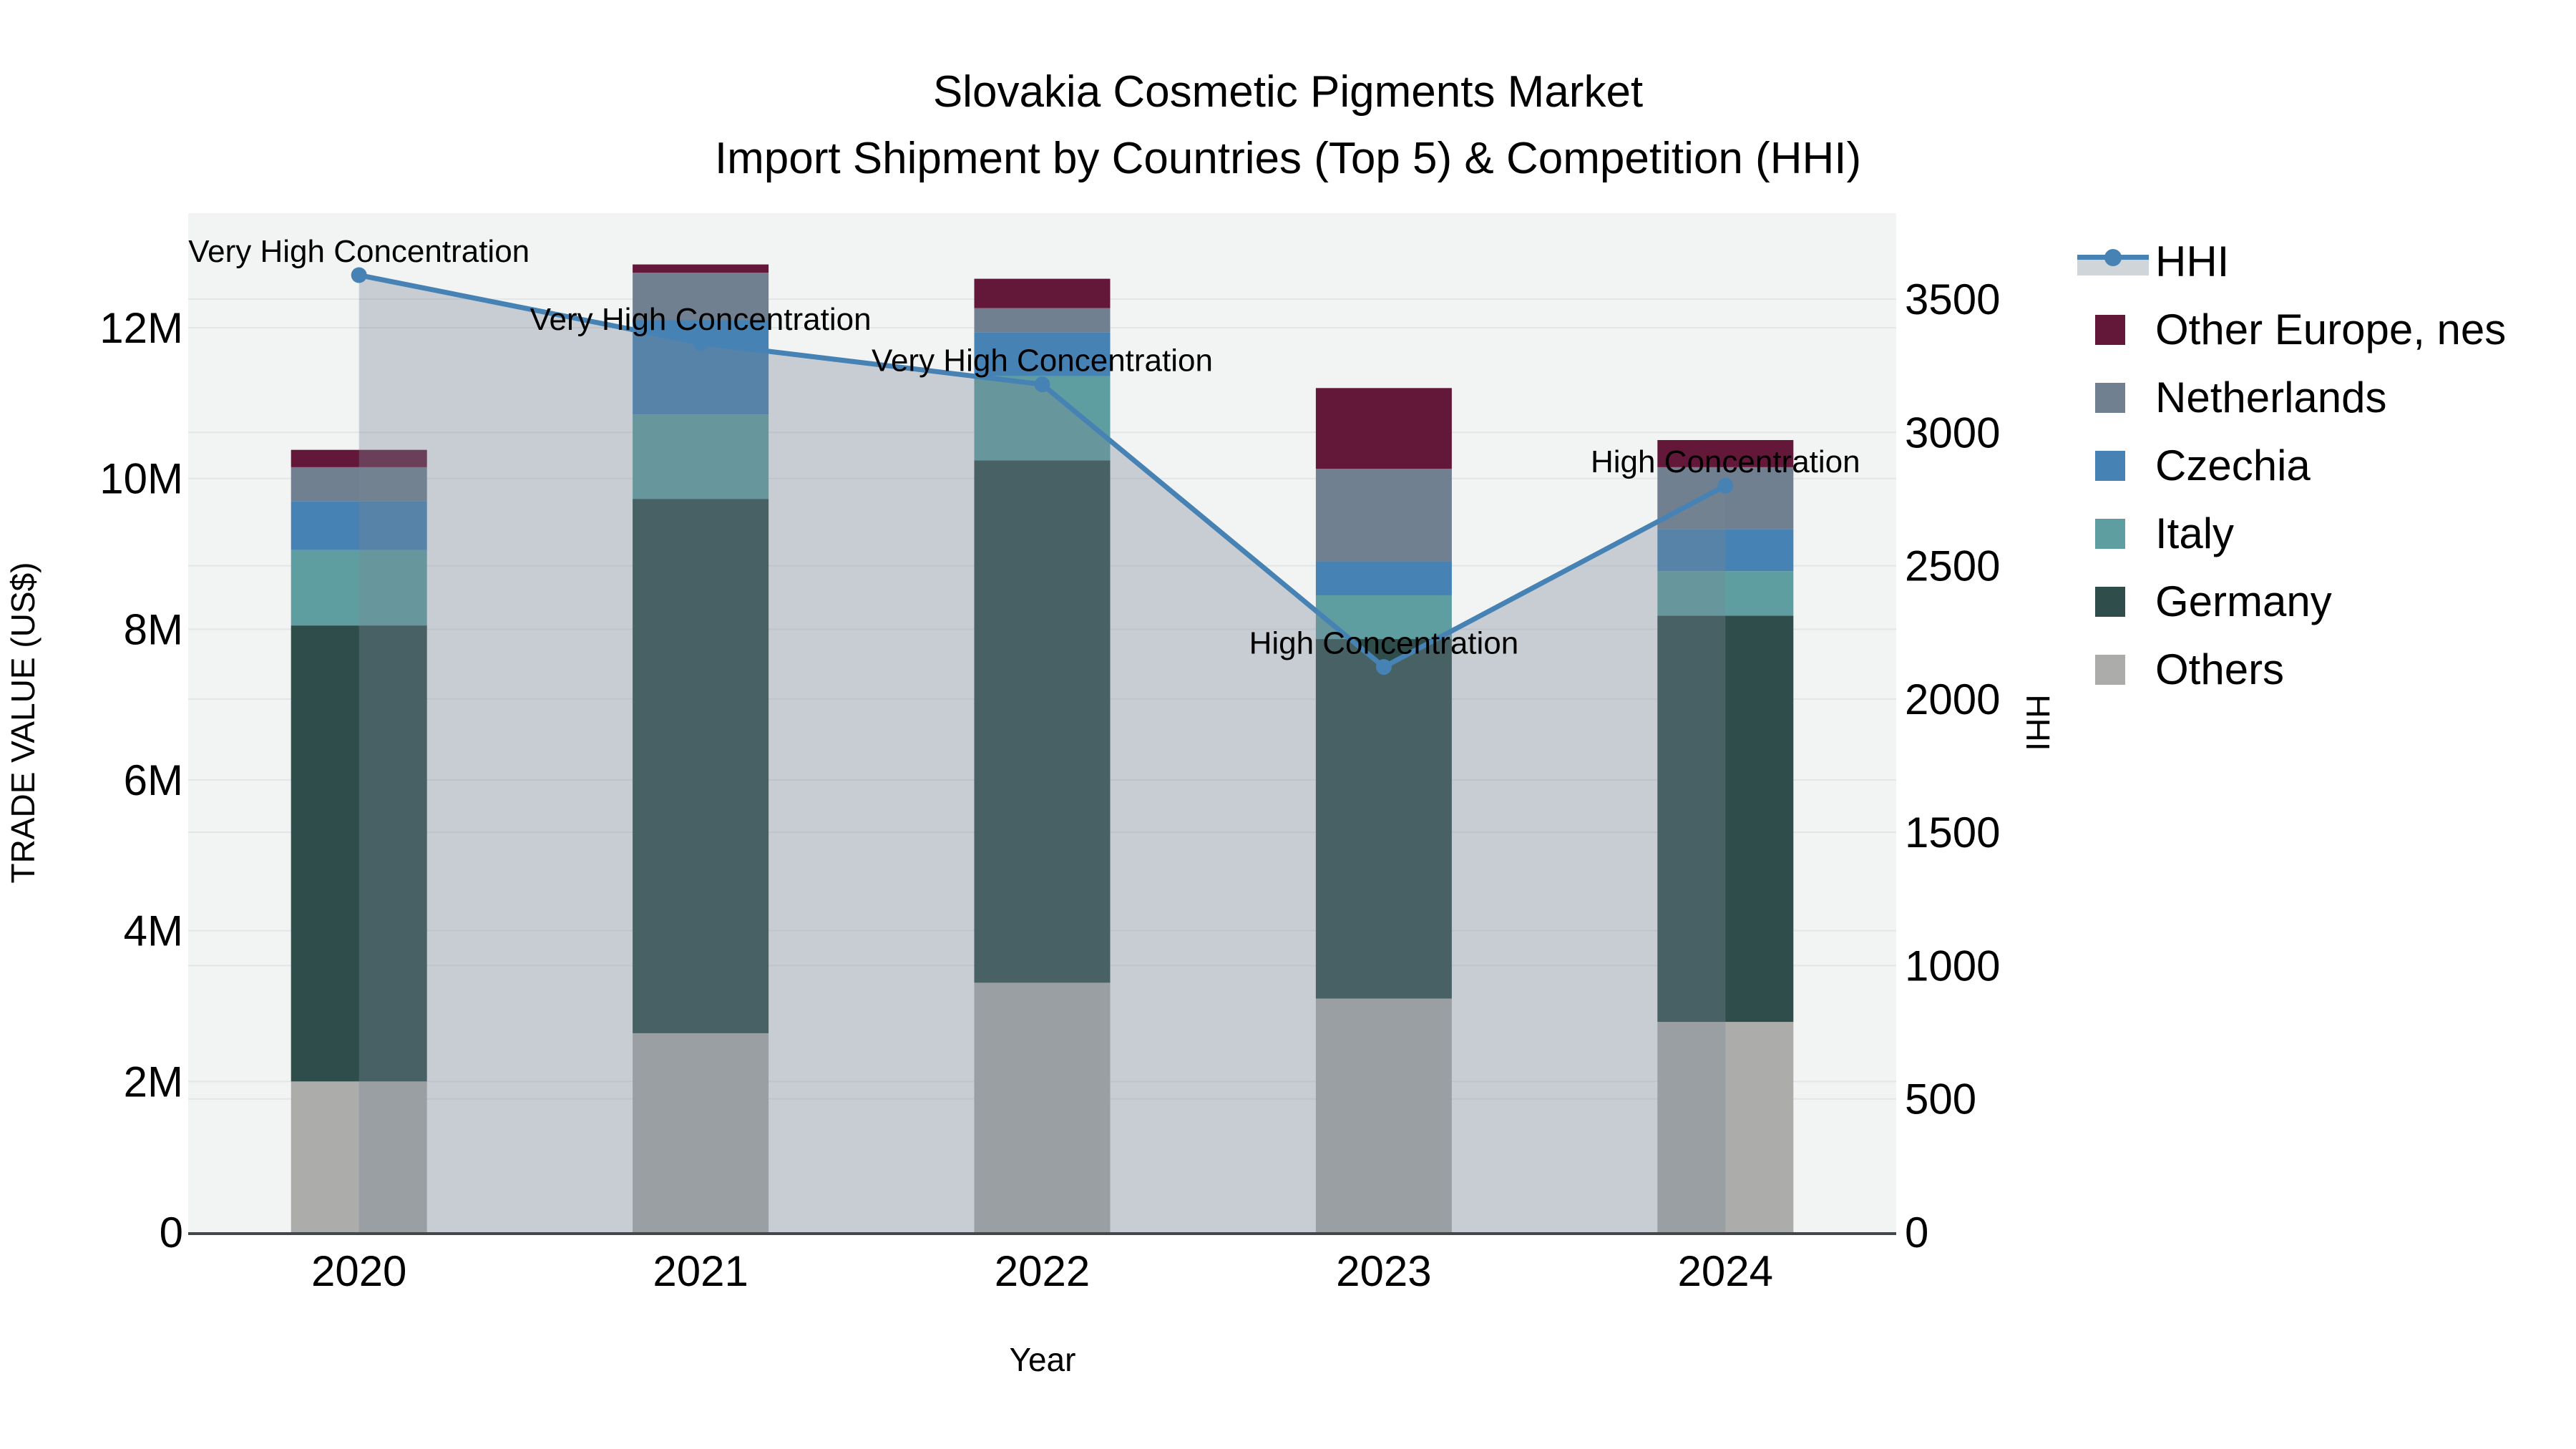 This screenshot has width=2576, height=1449. Describe the element at coordinates (2331, 329) in the screenshot. I see `legend-label: Other Europe, nes` at that location.